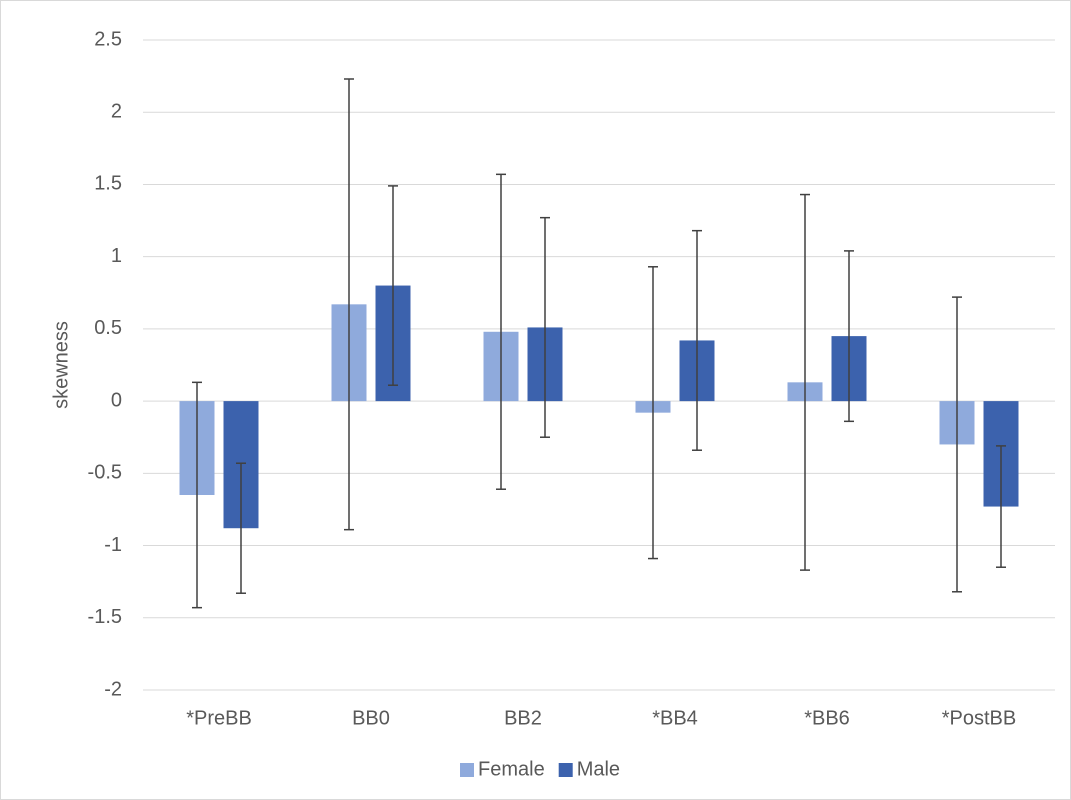  Describe the element at coordinates (827, 718) in the screenshot. I see `x-tick-label: *BB6` at that location.